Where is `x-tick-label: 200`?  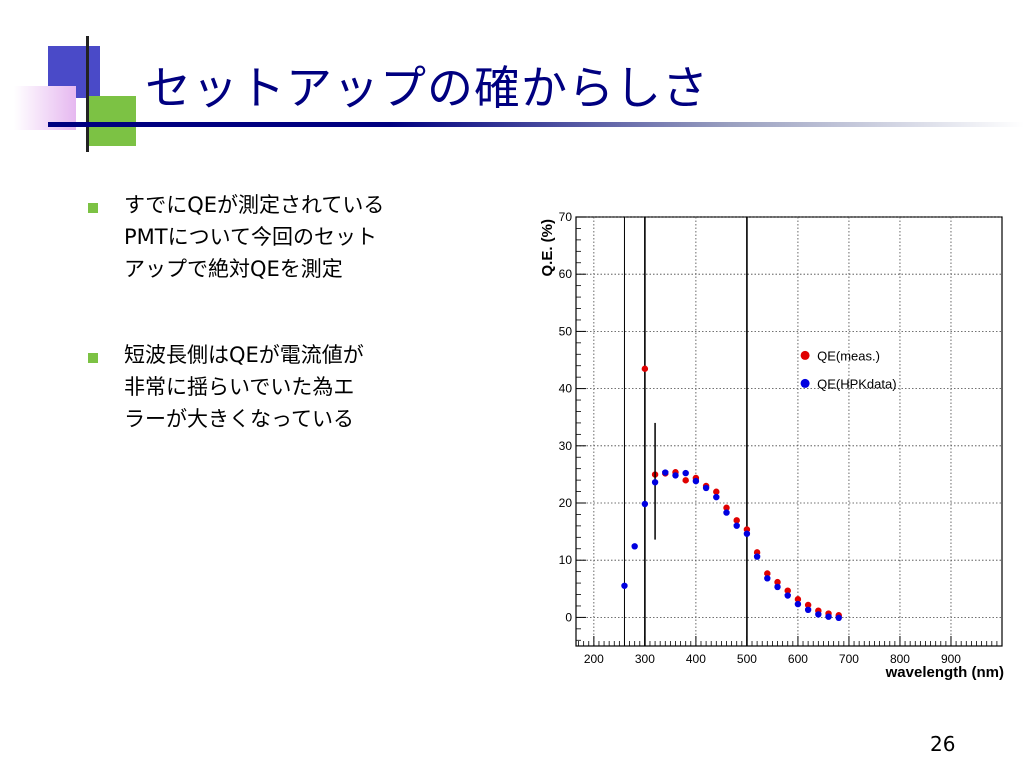 x-tick-label: 200 is located at coordinates (594, 659).